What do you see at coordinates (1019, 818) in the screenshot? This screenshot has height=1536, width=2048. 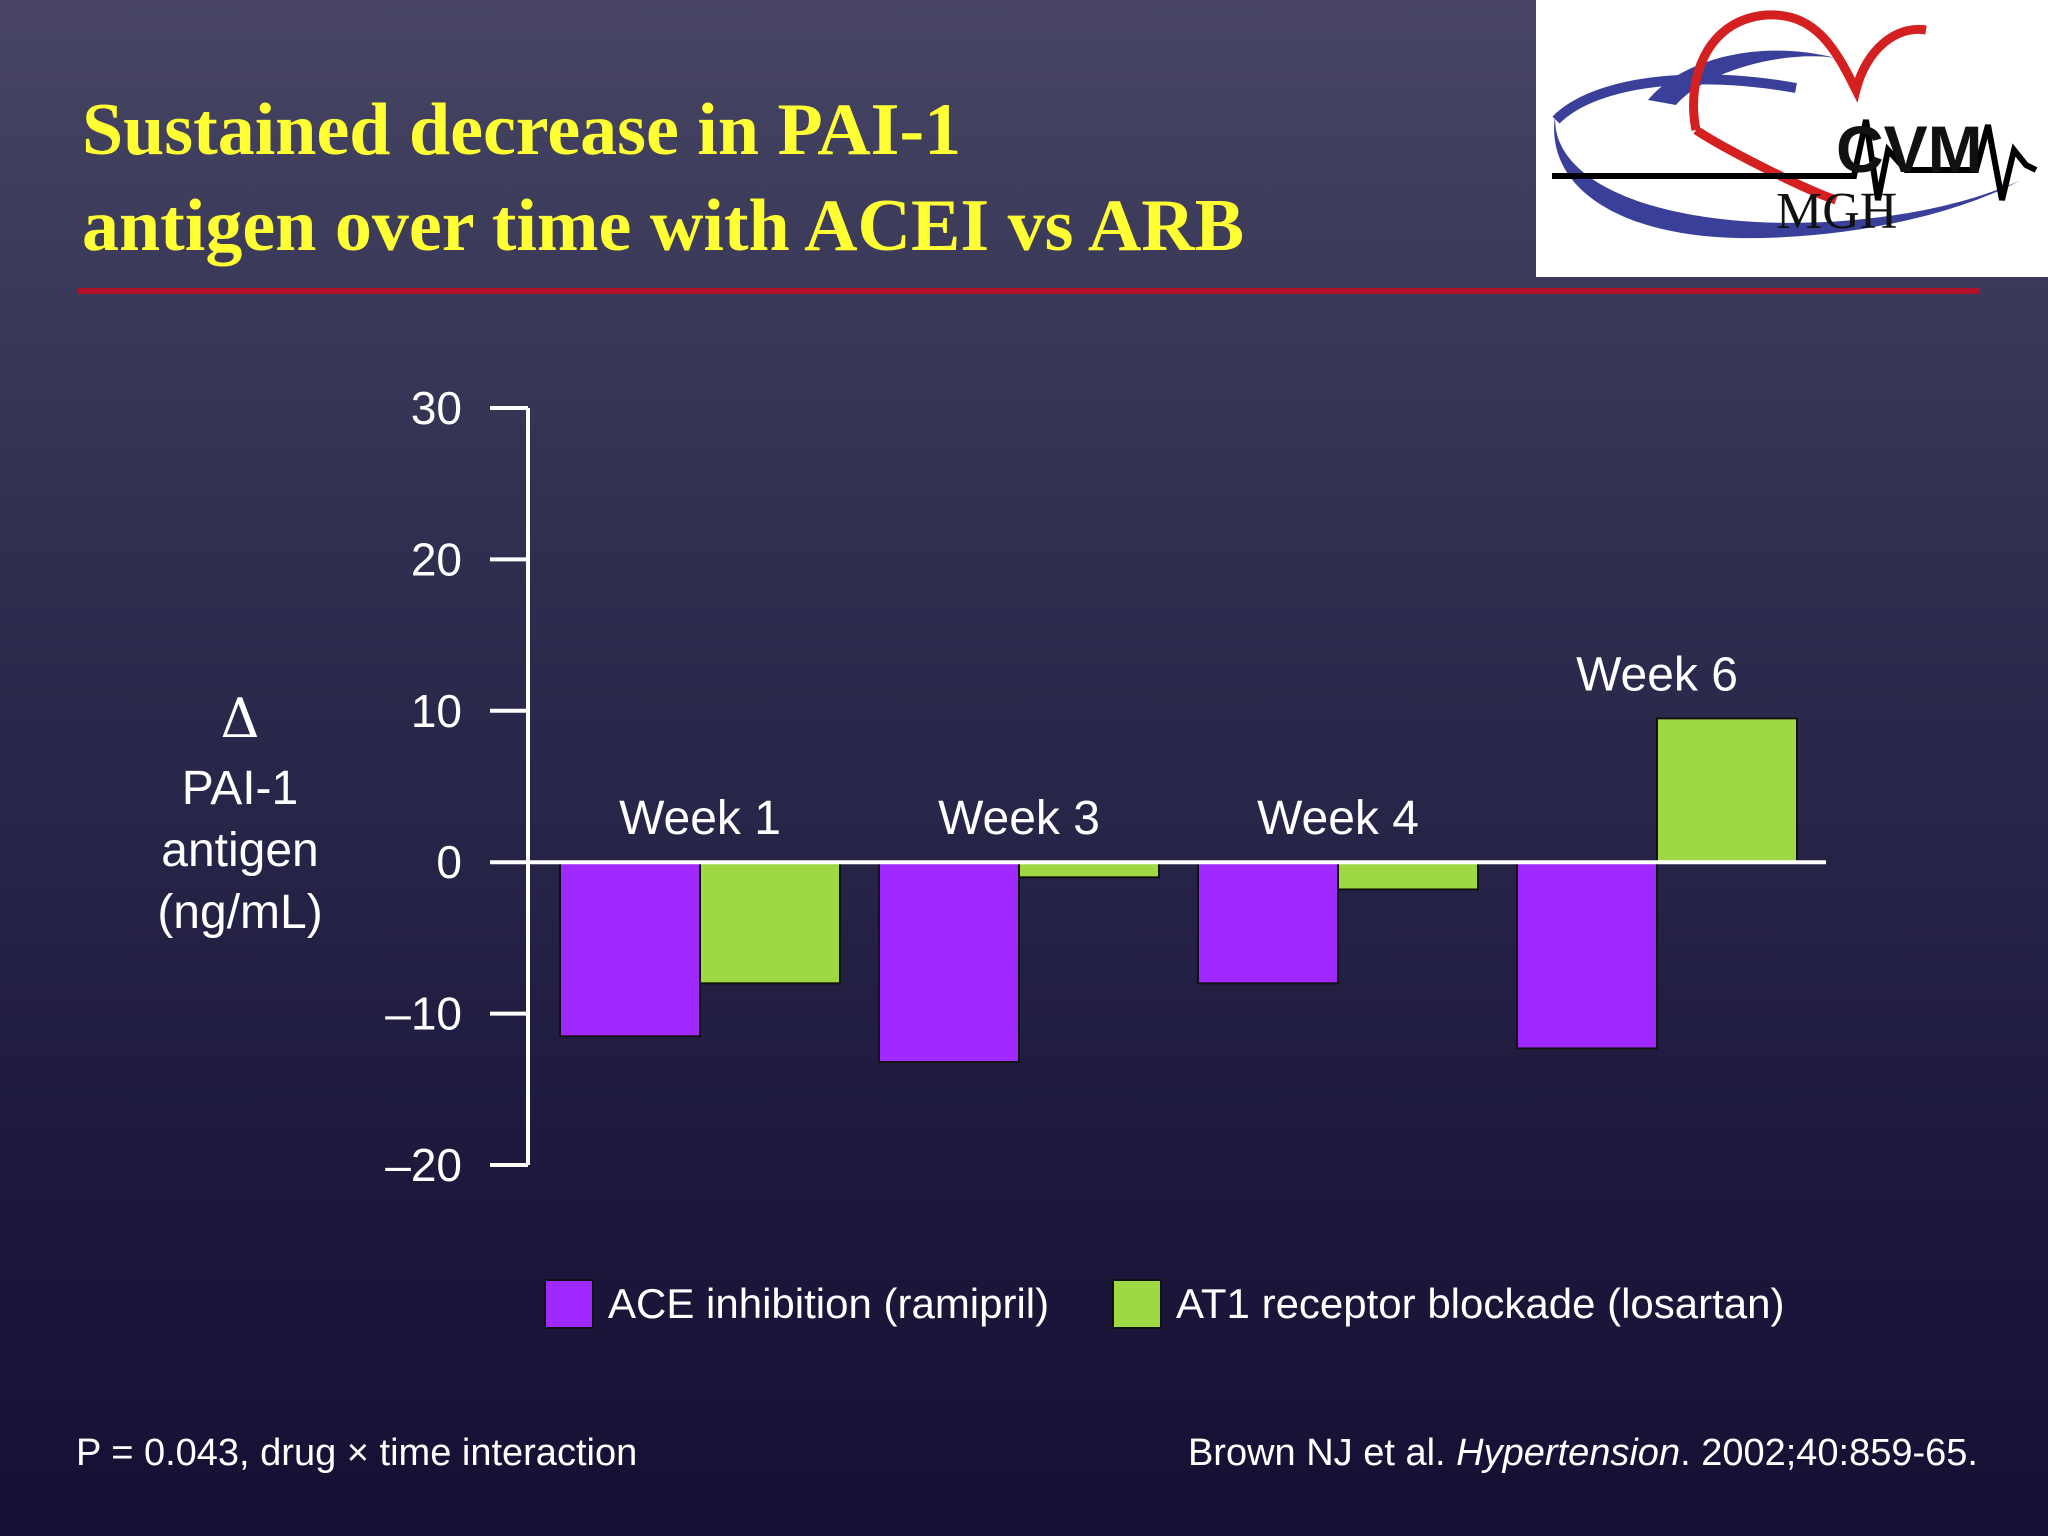 I see `category-label: Week 3` at bounding box center [1019, 818].